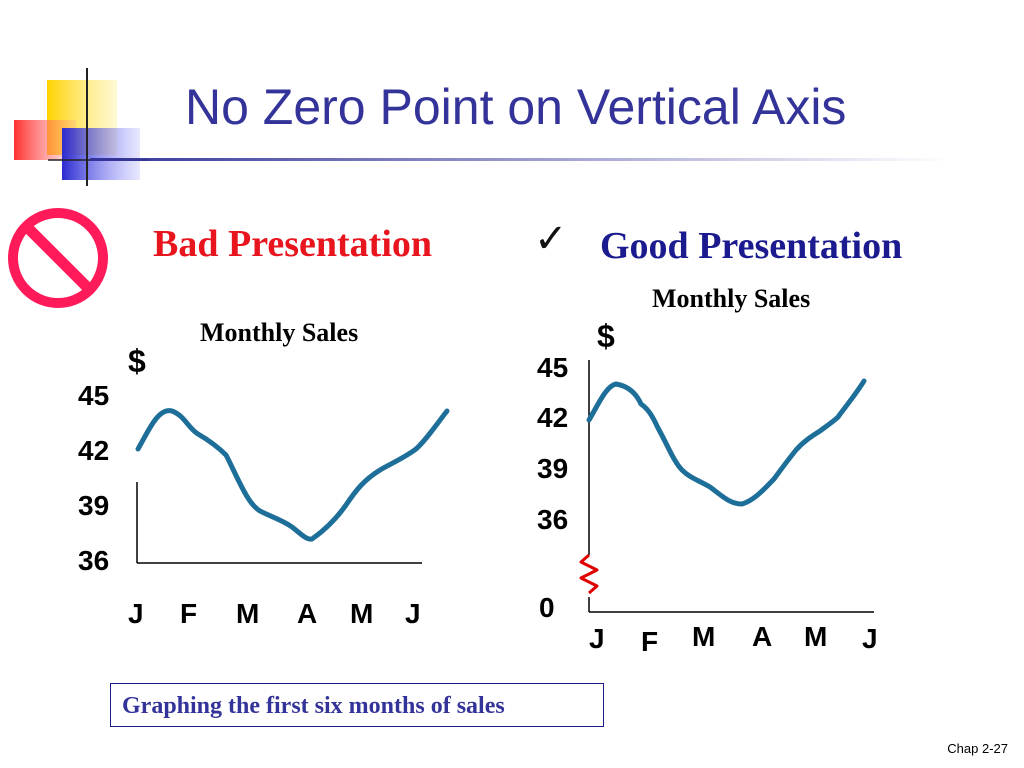  I want to click on bad-chart-title: Monthly Sales, so click(279, 332).